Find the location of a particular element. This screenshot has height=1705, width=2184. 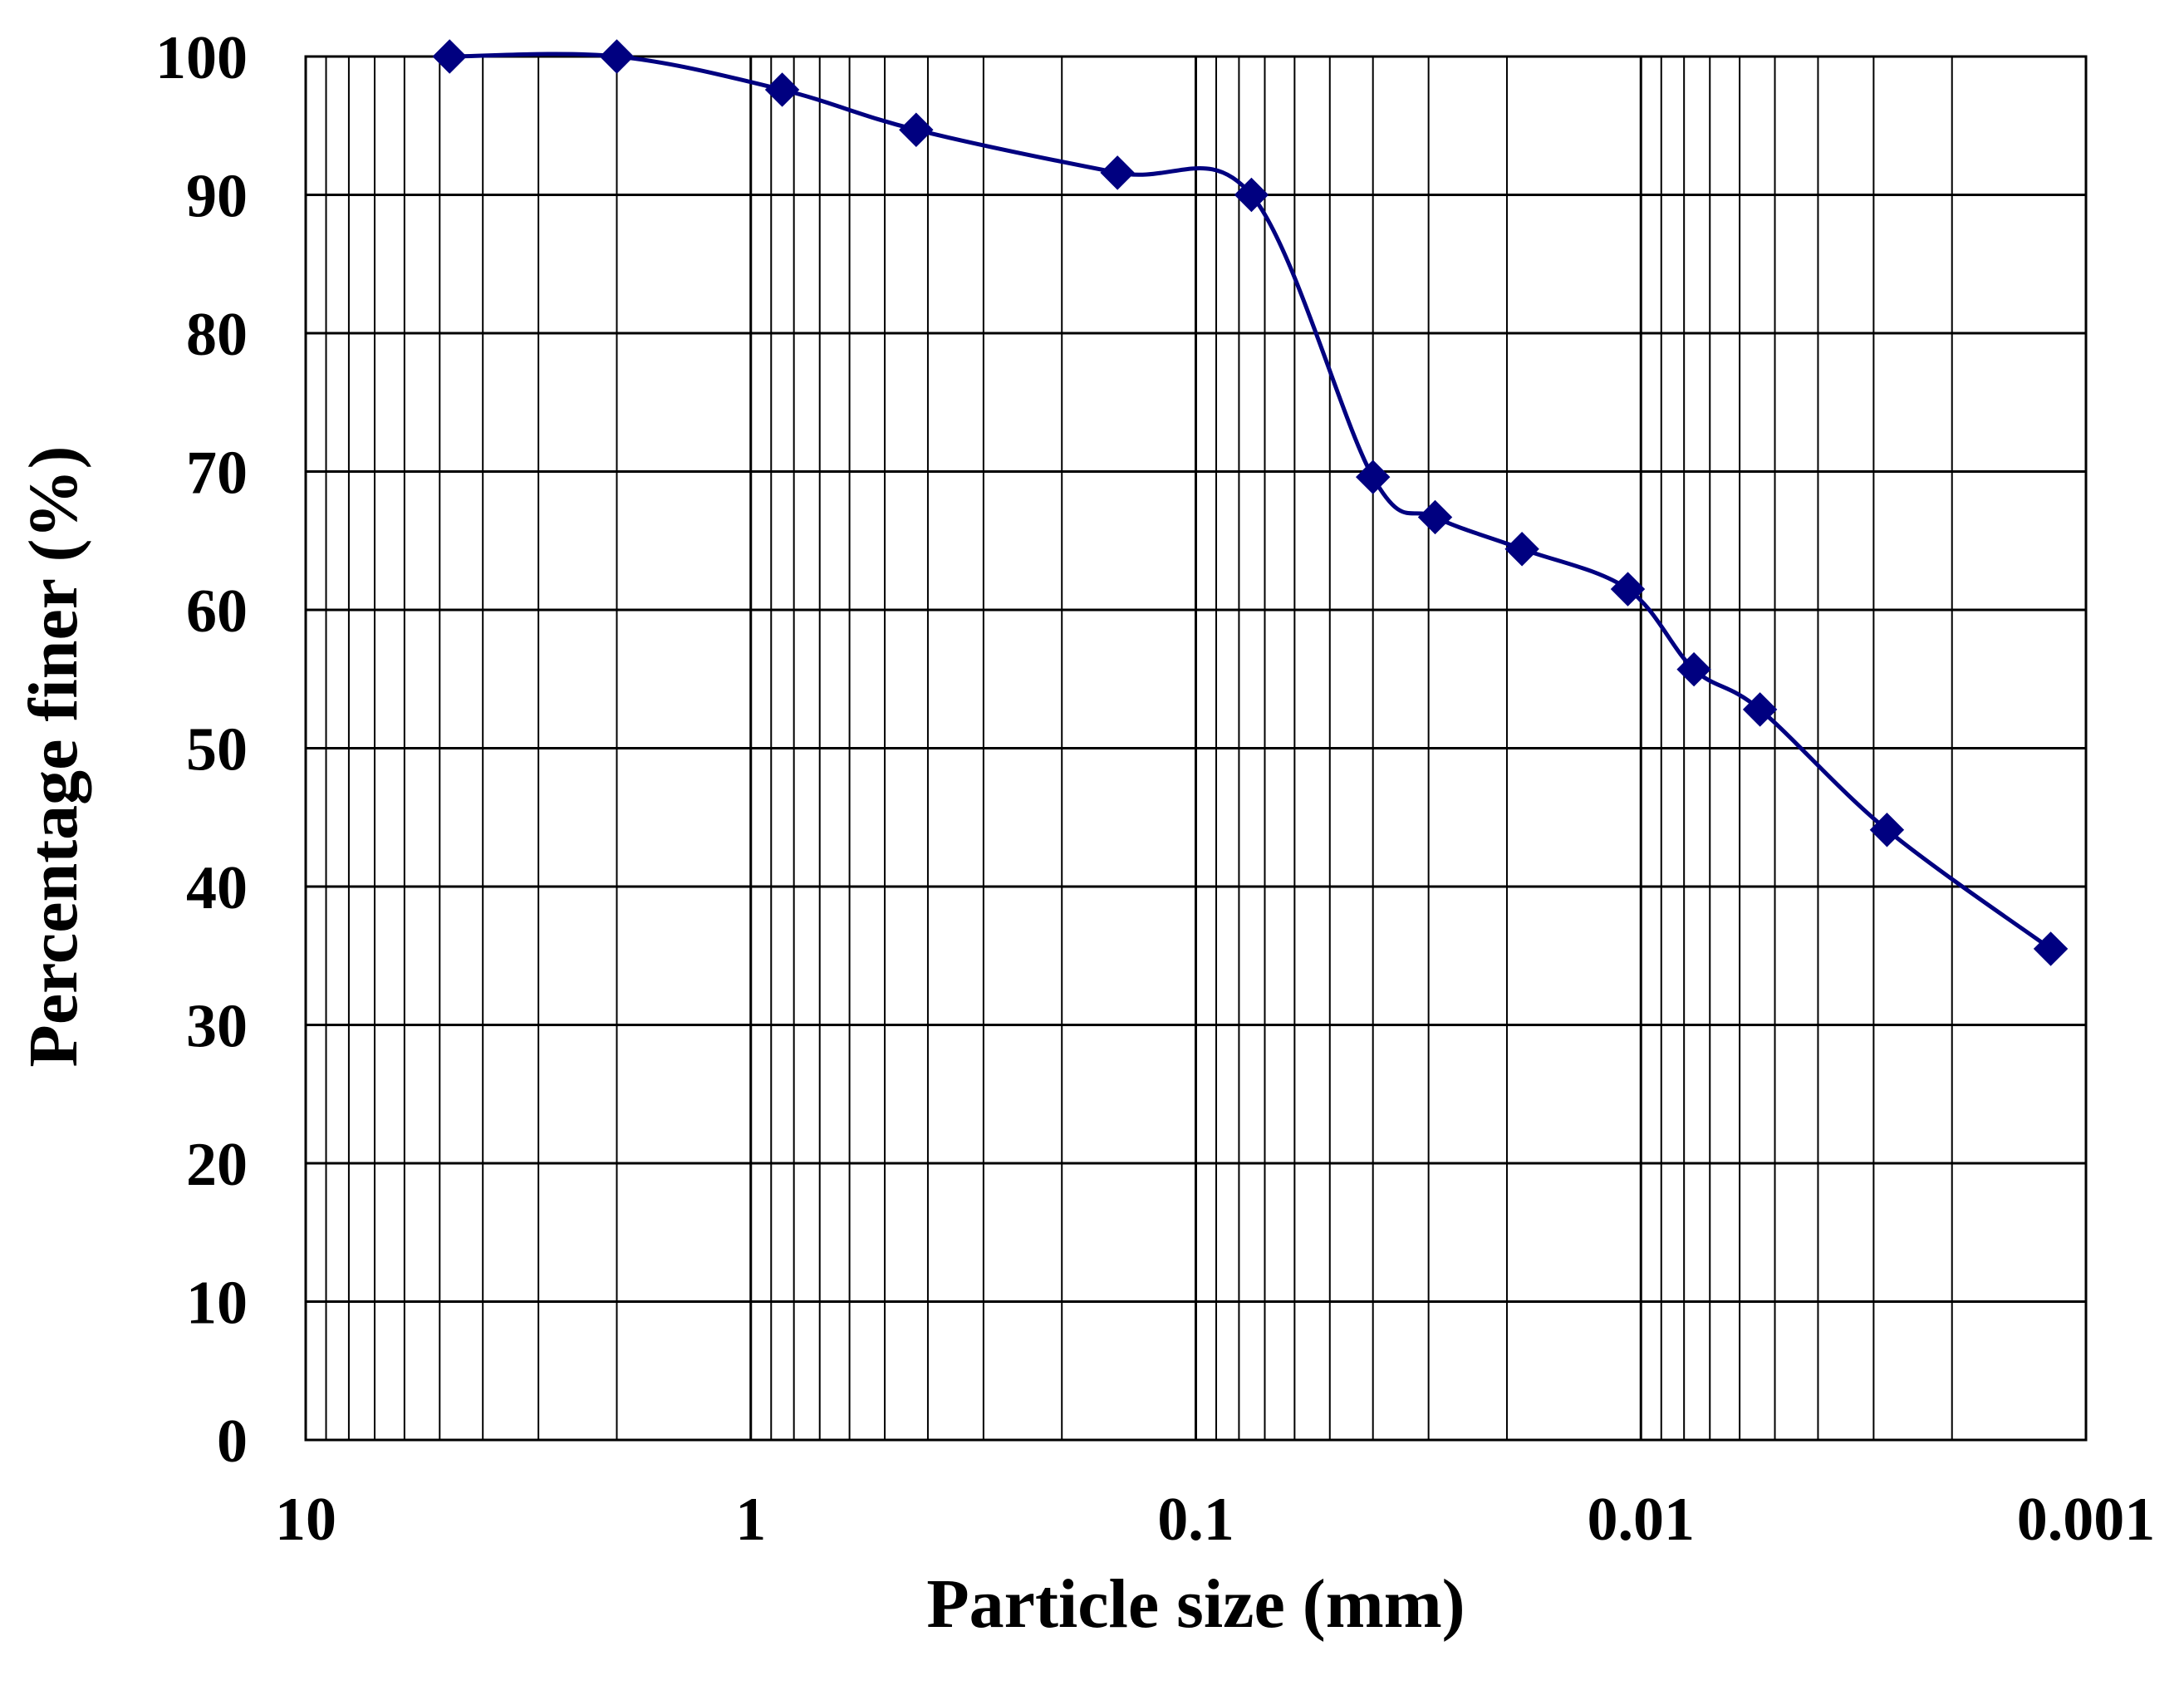

x-tick-label: 0.1 is located at coordinates (1195, 1520).